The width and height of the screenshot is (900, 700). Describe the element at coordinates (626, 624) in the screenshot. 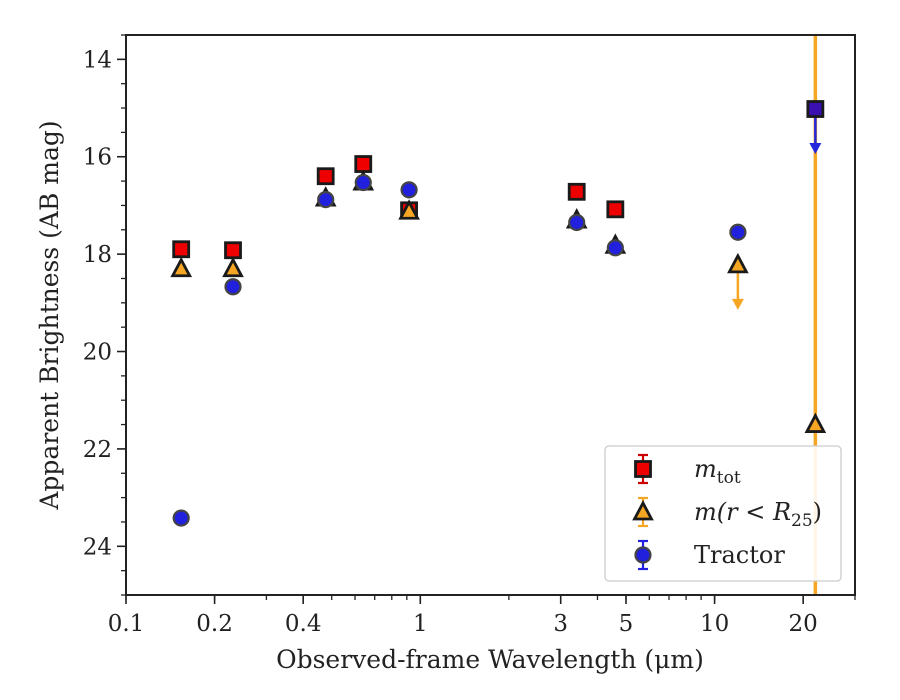

I see `x-tick-label-5: 5` at that location.